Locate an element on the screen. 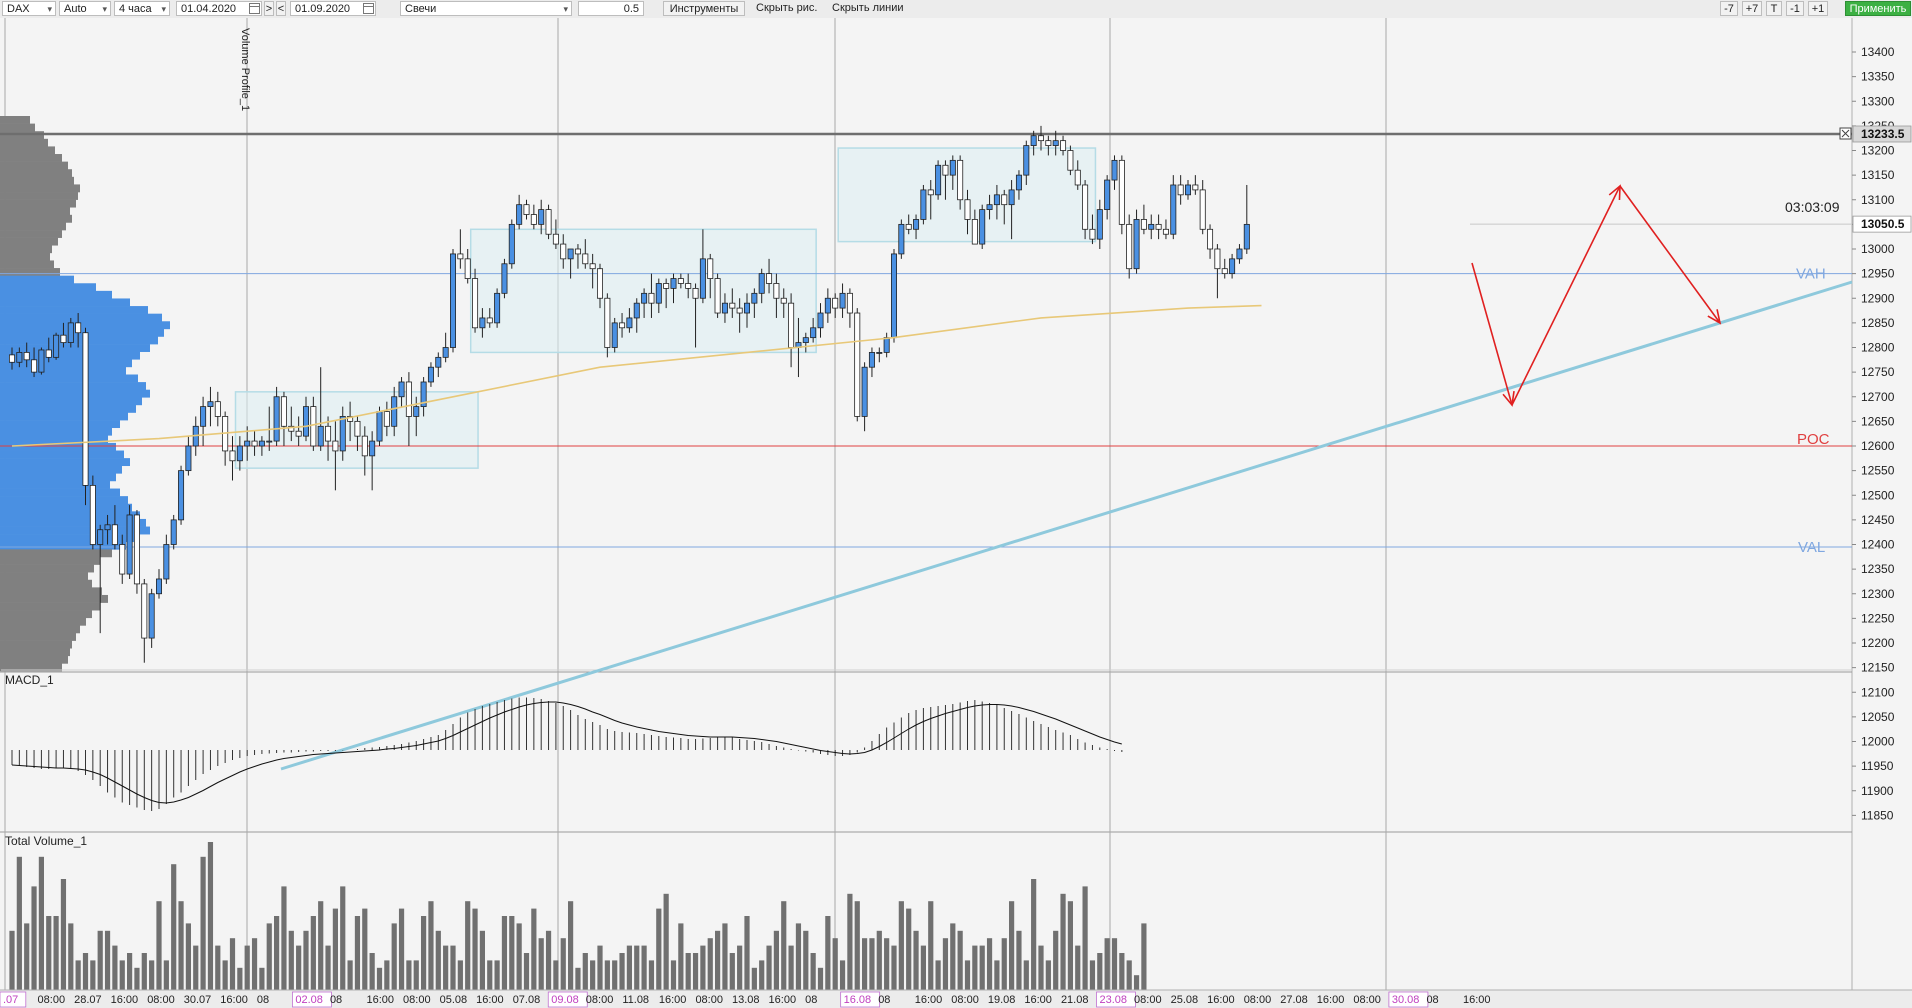 The image size is (1912, 1008). date-to-input: 01.09.2020 is located at coordinates (333, 8).